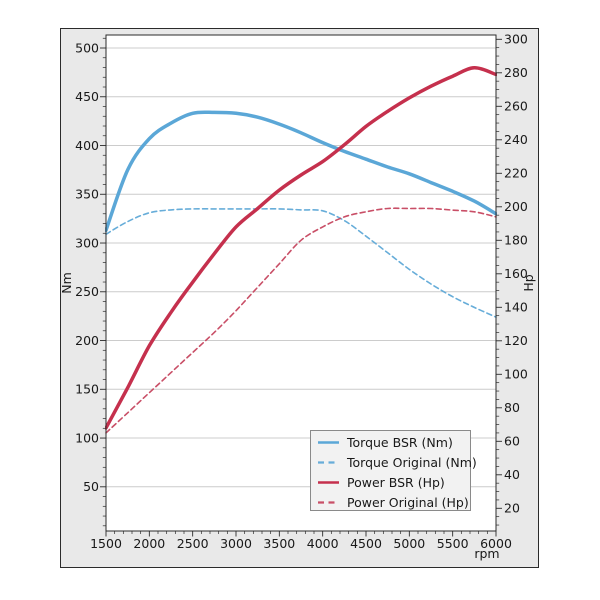  I want to click on y-left-axis-title: Nm, so click(66, 283).